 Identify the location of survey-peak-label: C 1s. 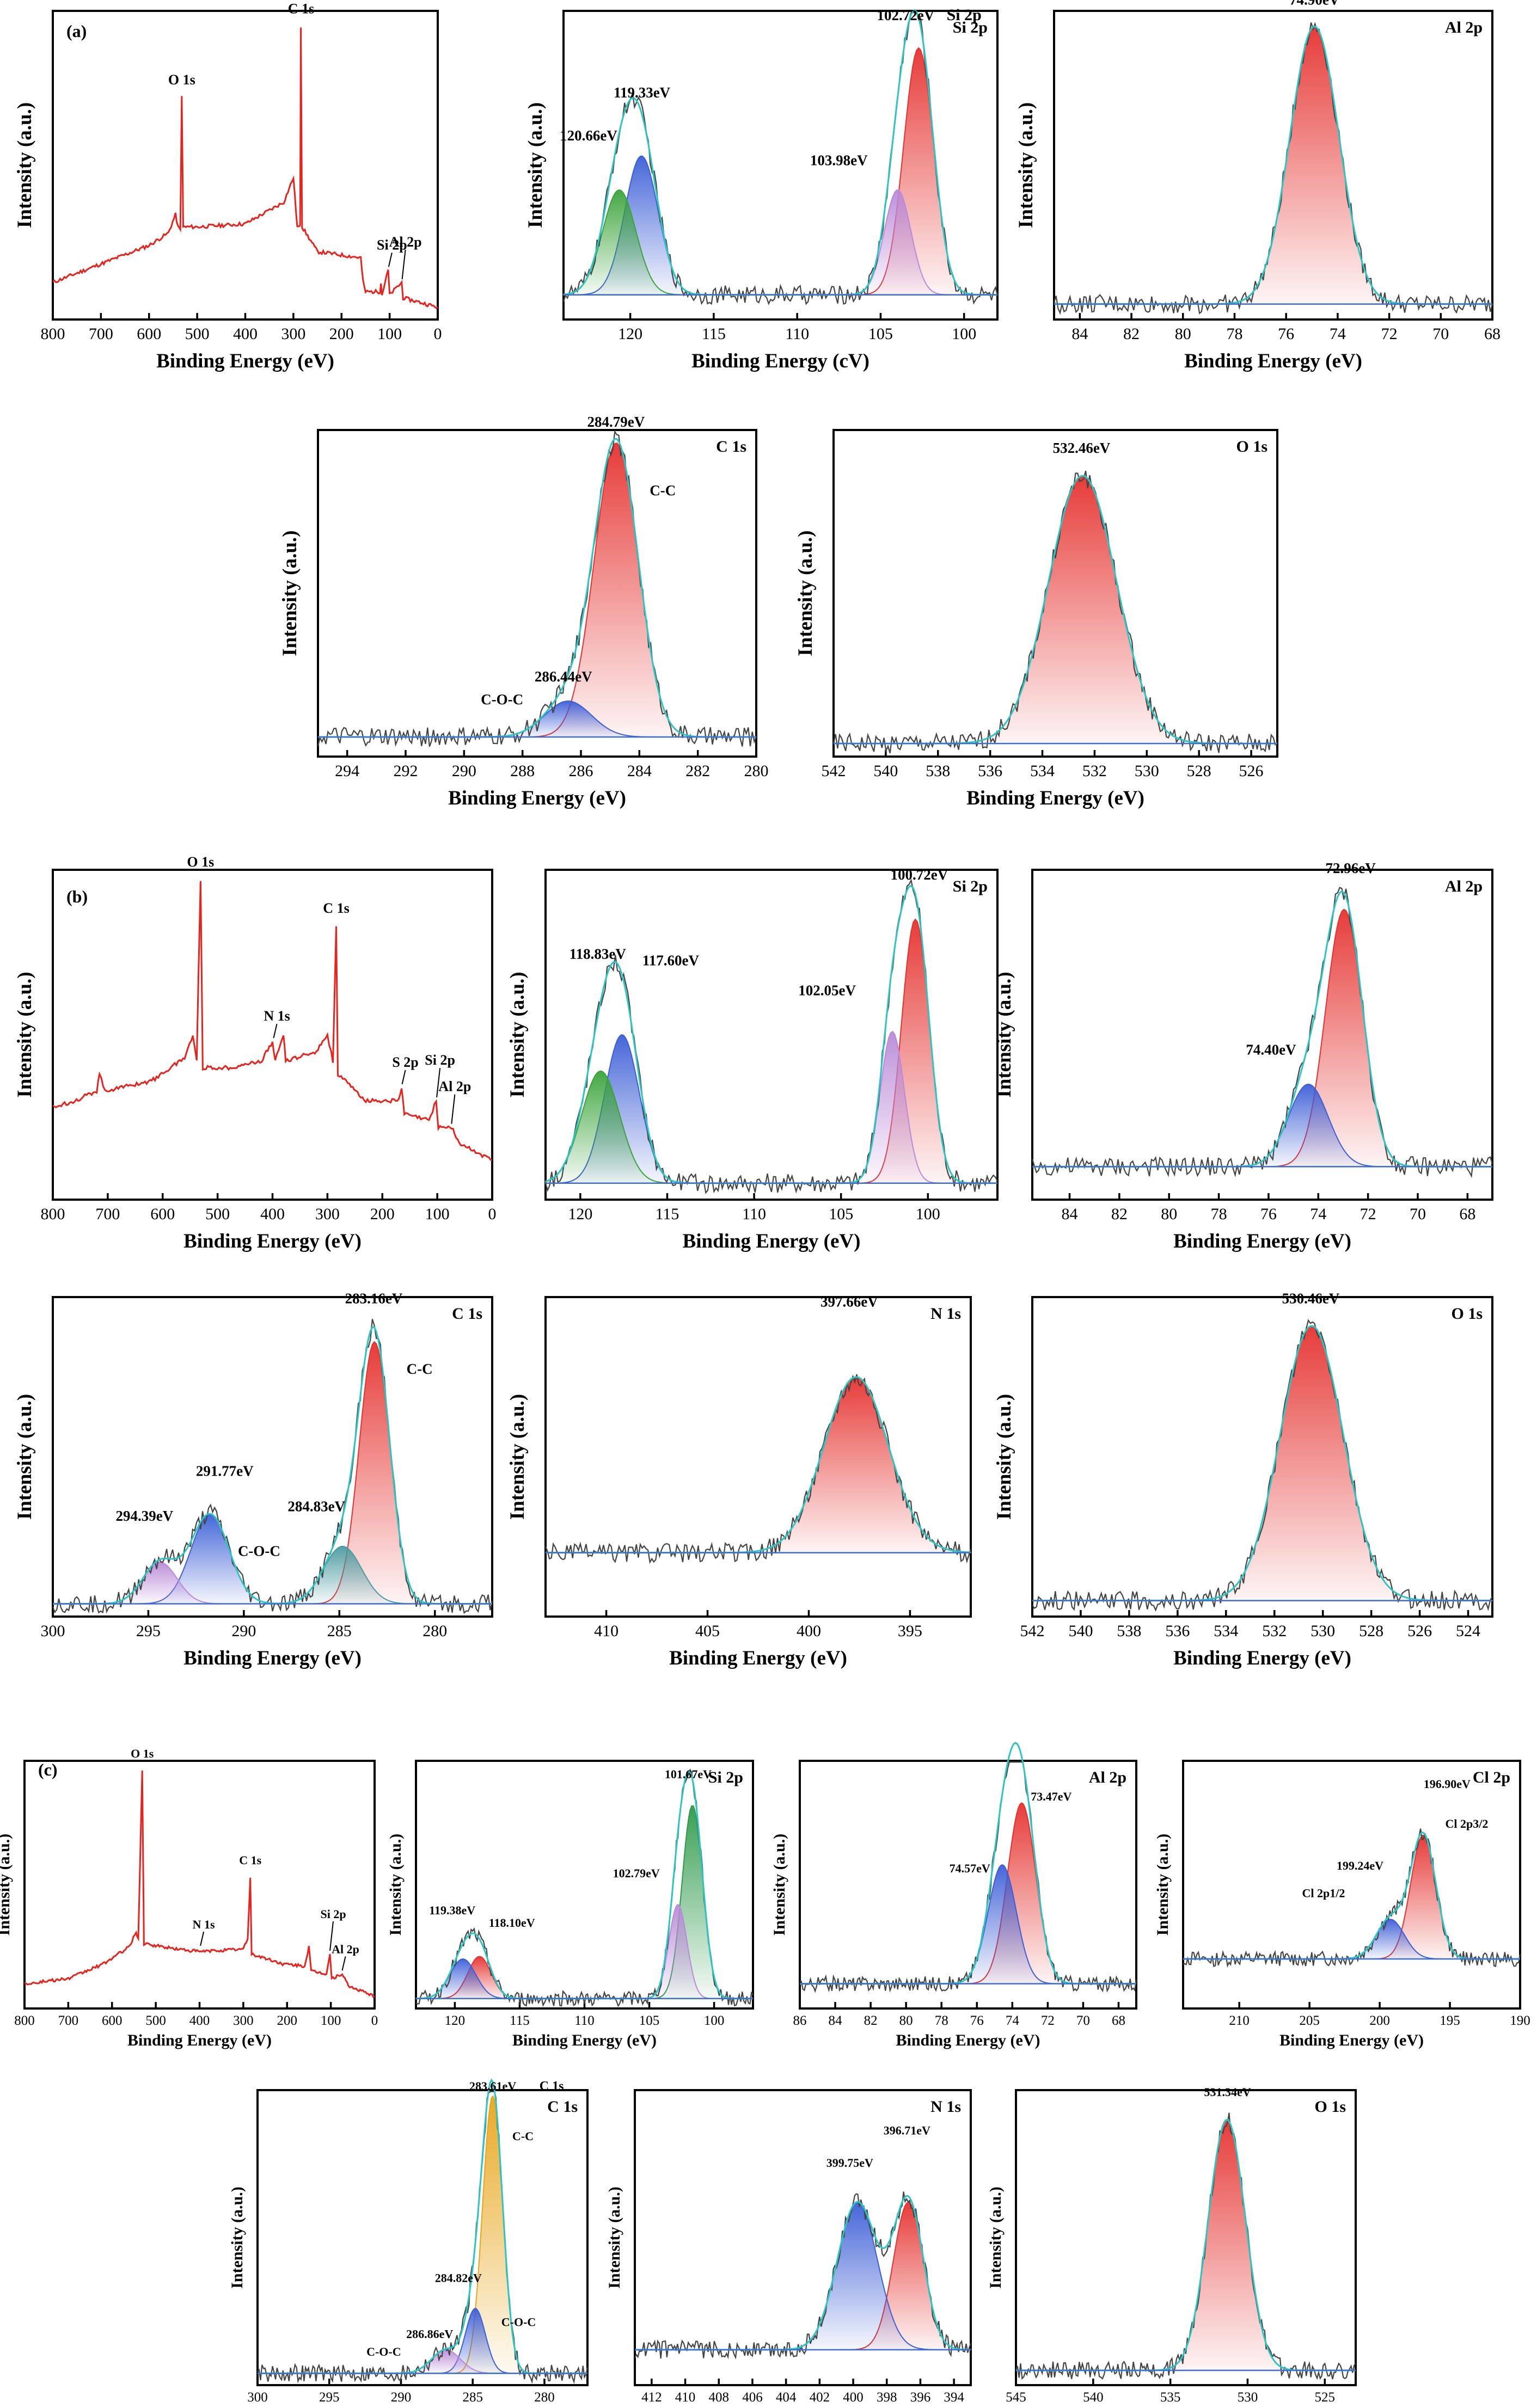
(336, 908).